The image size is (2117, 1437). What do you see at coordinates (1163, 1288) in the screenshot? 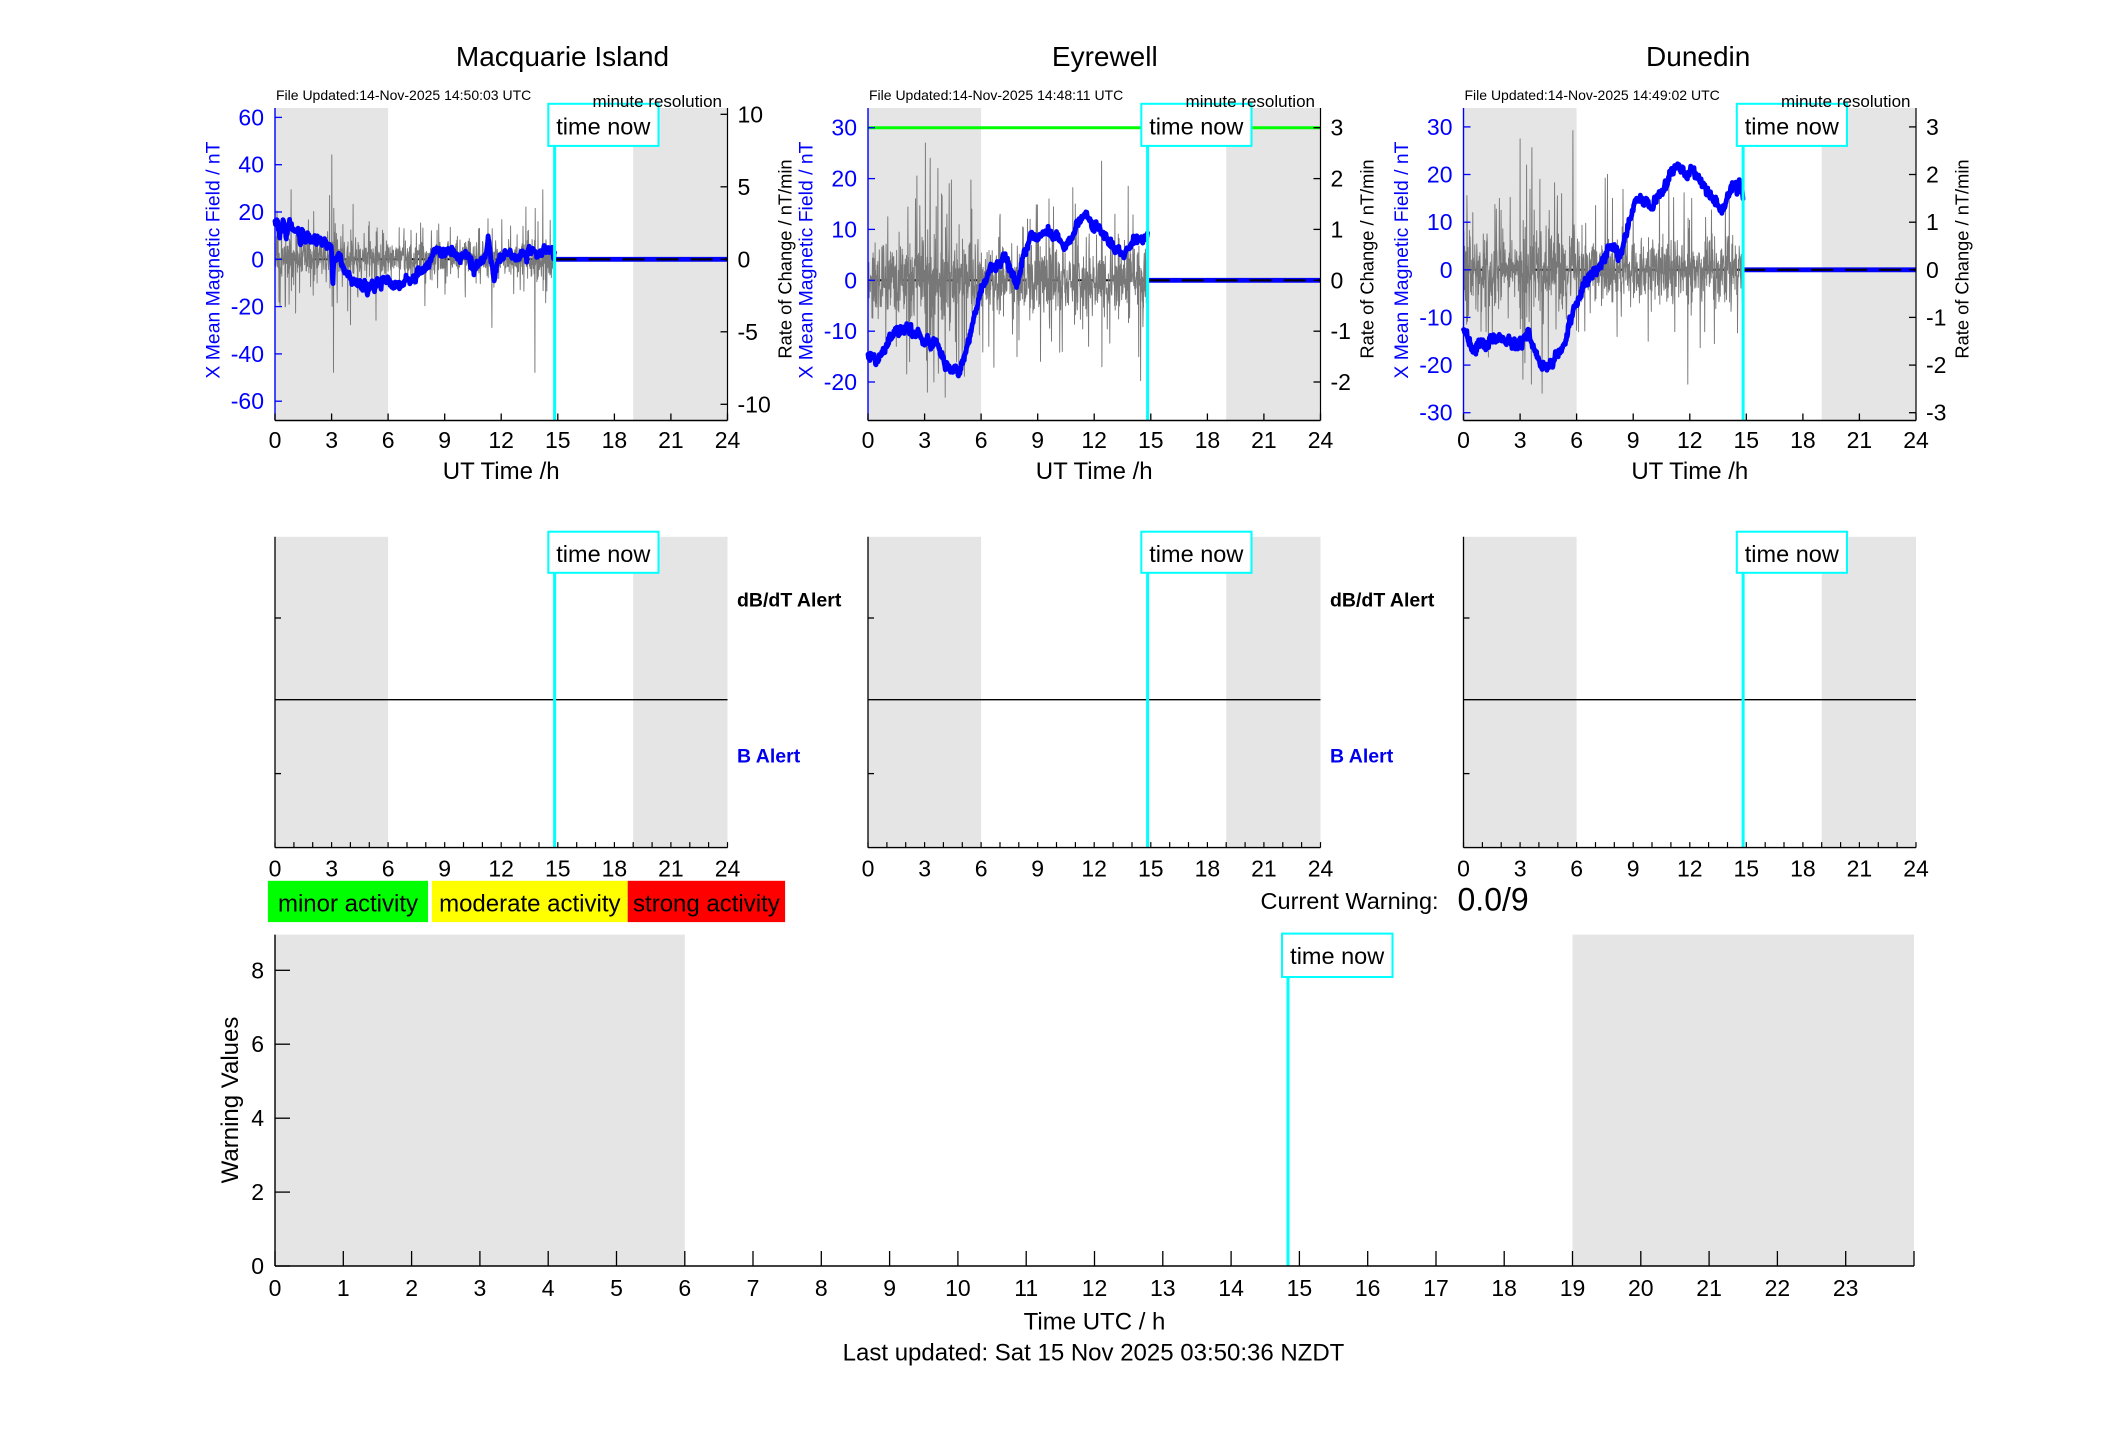
I see `svg-text: 13` at bounding box center [1163, 1288].